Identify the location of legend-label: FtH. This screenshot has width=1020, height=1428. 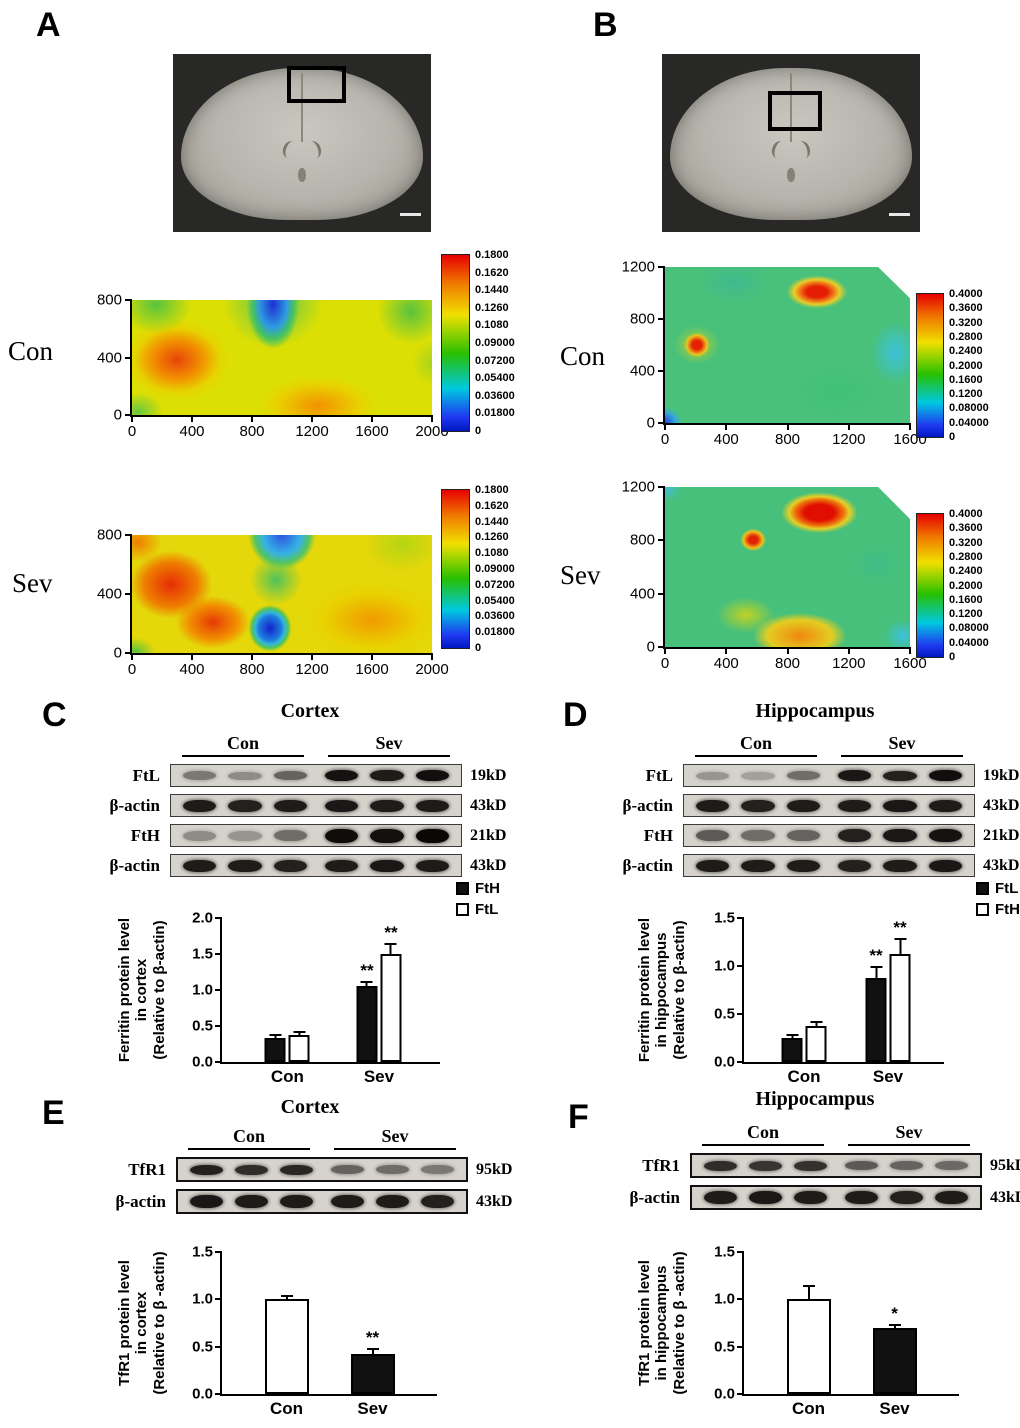
(1007, 909).